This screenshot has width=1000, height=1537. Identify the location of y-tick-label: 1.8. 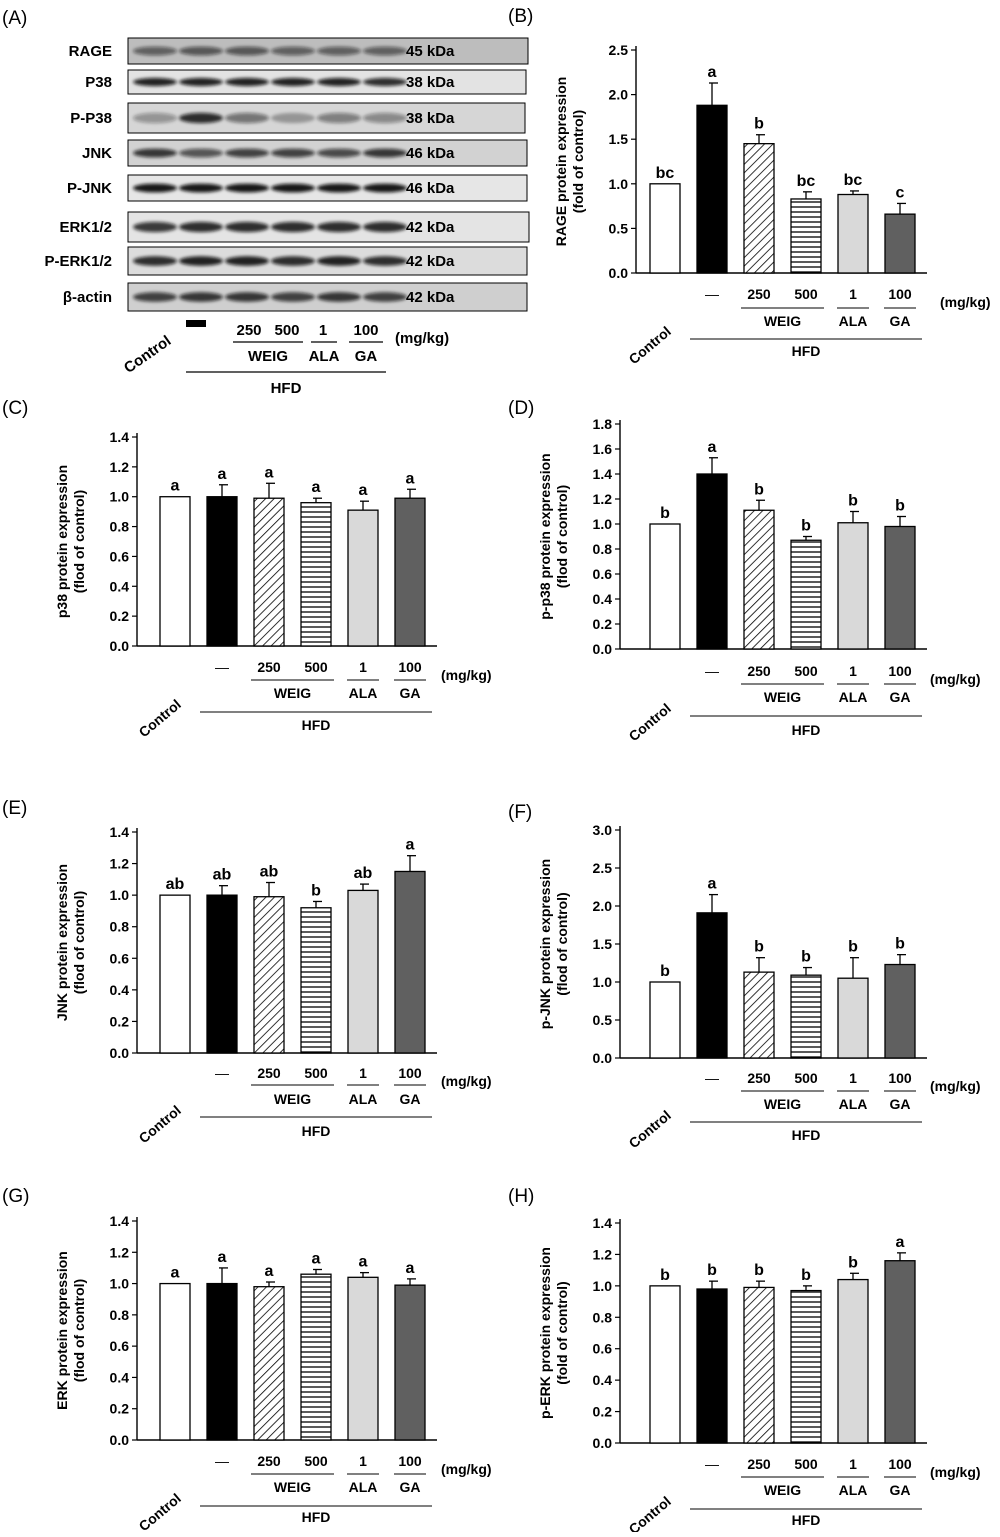
(603, 424).